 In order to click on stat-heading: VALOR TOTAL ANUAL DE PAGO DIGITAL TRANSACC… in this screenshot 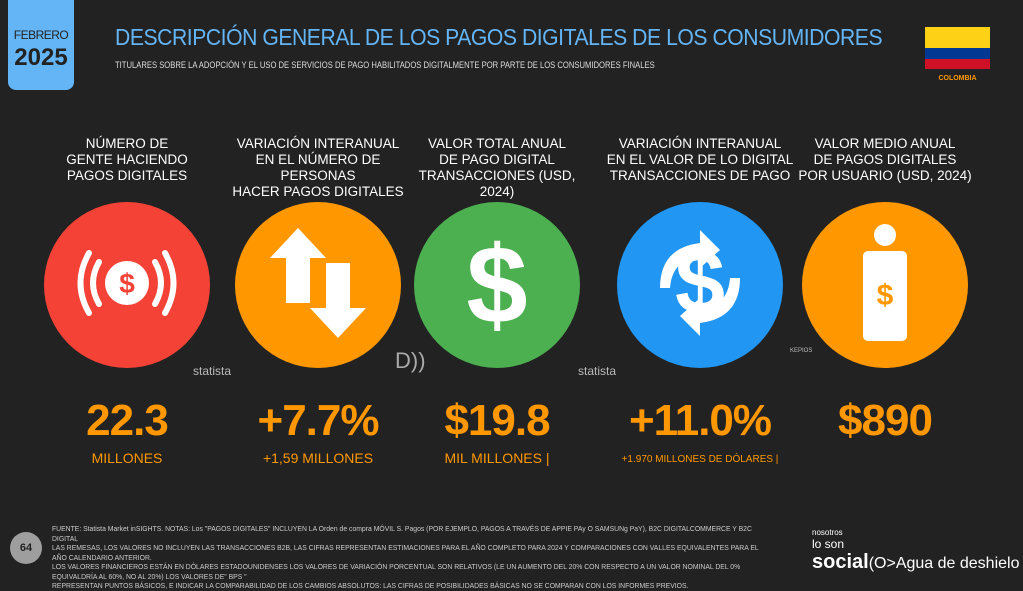, I will do `click(497, 167)`.